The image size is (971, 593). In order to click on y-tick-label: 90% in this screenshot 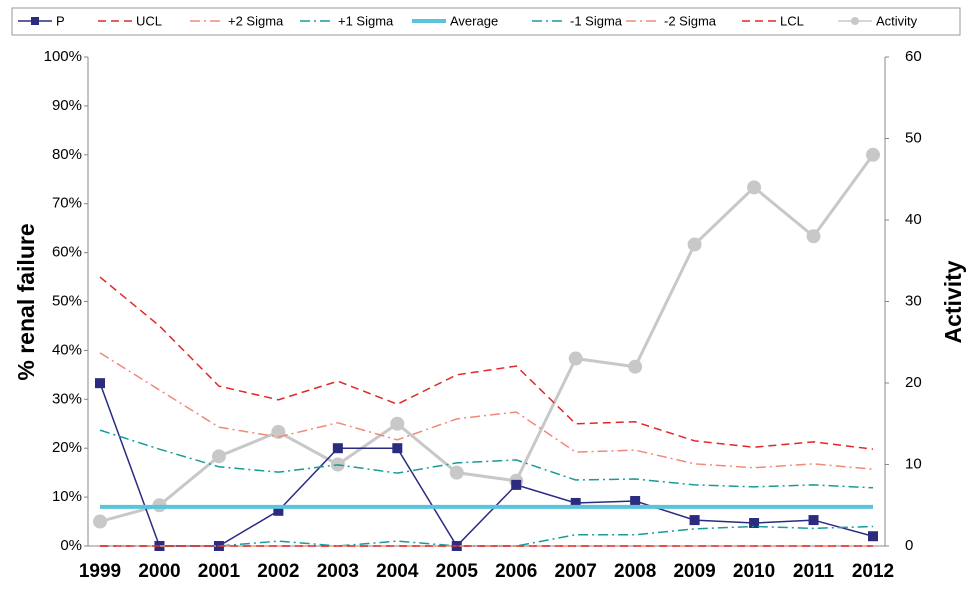, I will do `click(67, 105)`.